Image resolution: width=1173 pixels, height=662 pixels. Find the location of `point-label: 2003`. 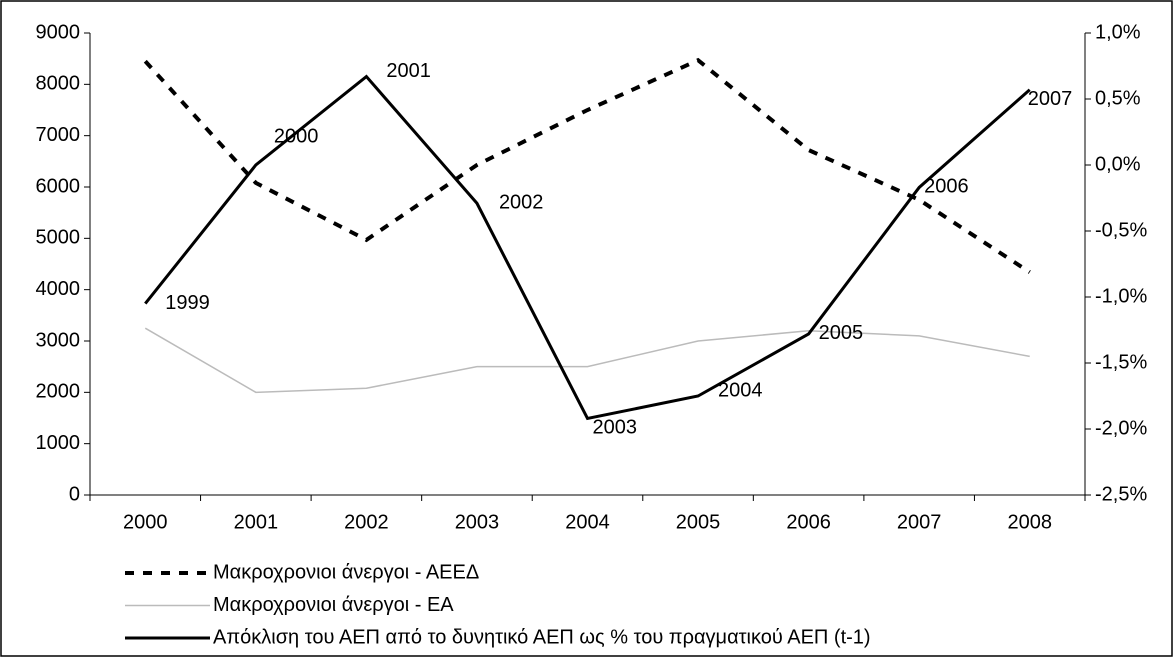

point-label: 2003 is located at coordinates (615, 428).